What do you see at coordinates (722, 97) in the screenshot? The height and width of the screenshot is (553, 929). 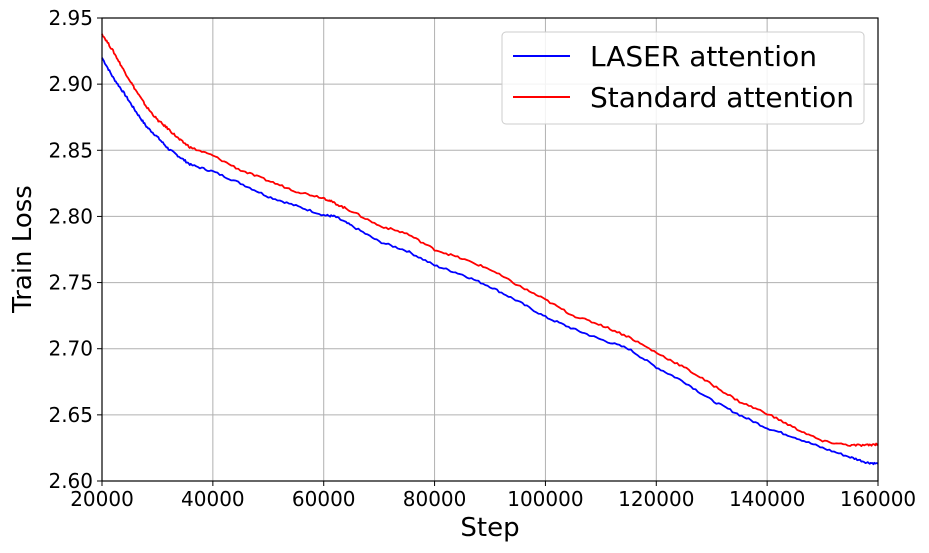 I see `legend-label-standard: Standard attention` at bounding box center [722, 97].